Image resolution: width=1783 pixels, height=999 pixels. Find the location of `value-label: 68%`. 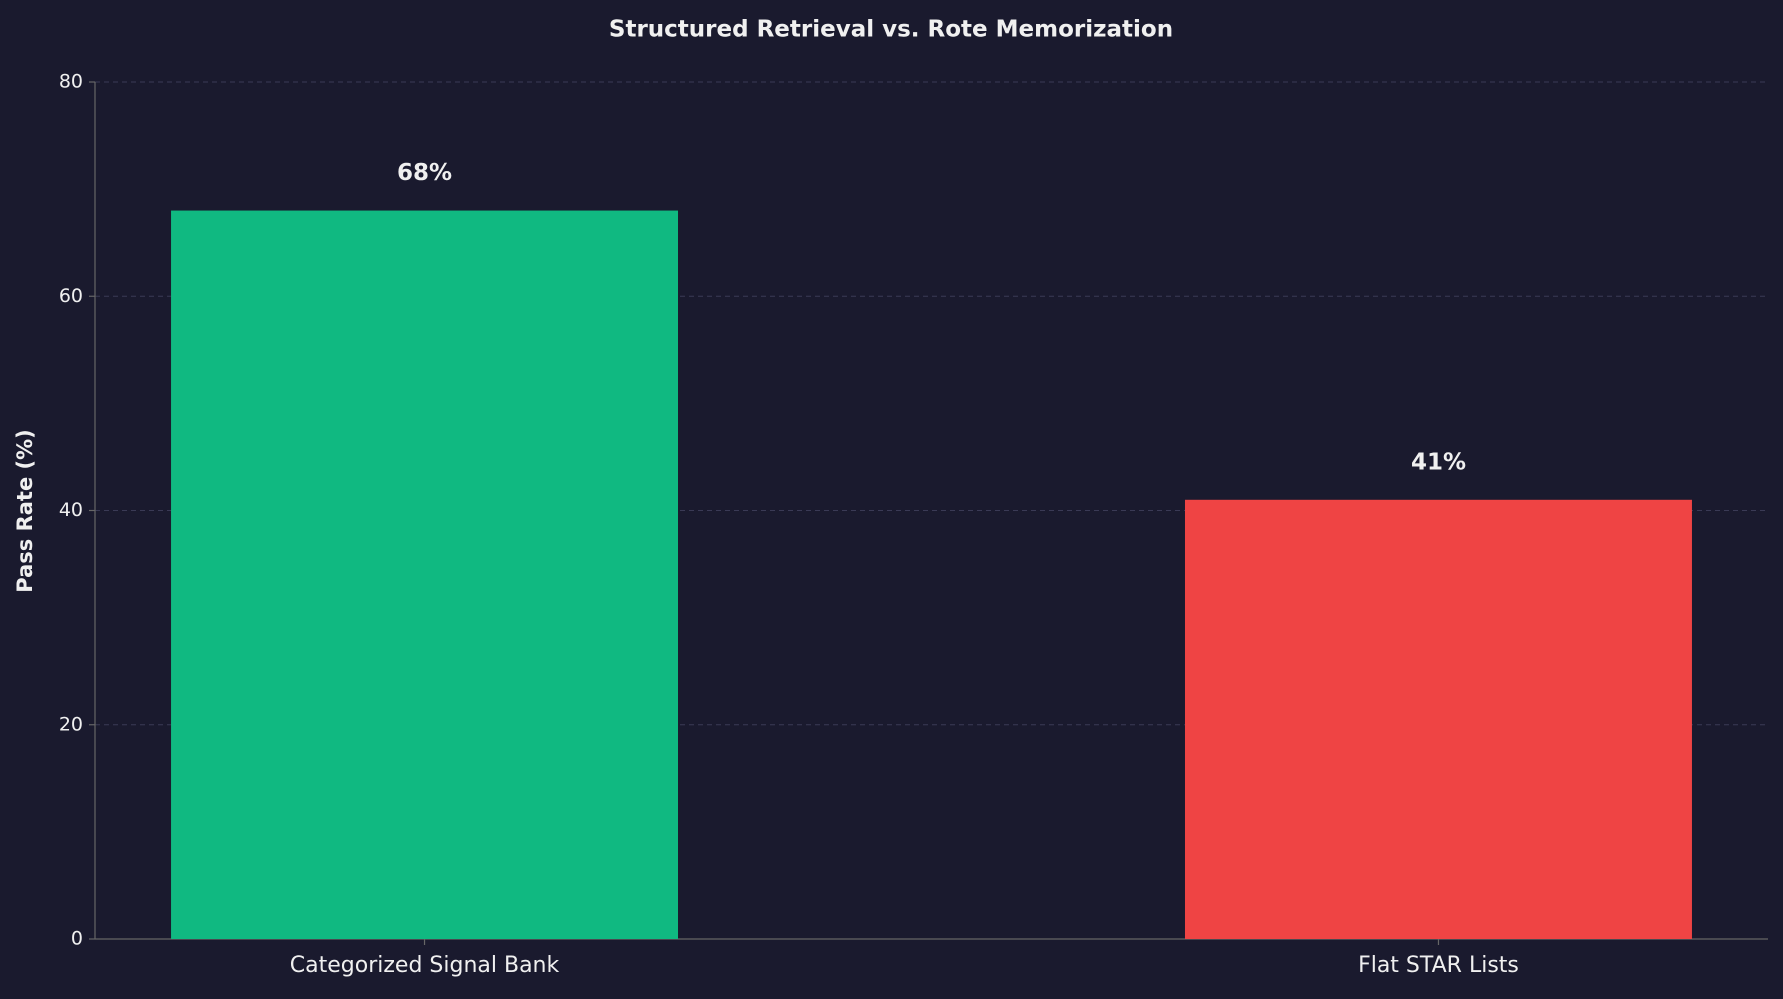

value-label: 68% is located at coordinates (424, 173).